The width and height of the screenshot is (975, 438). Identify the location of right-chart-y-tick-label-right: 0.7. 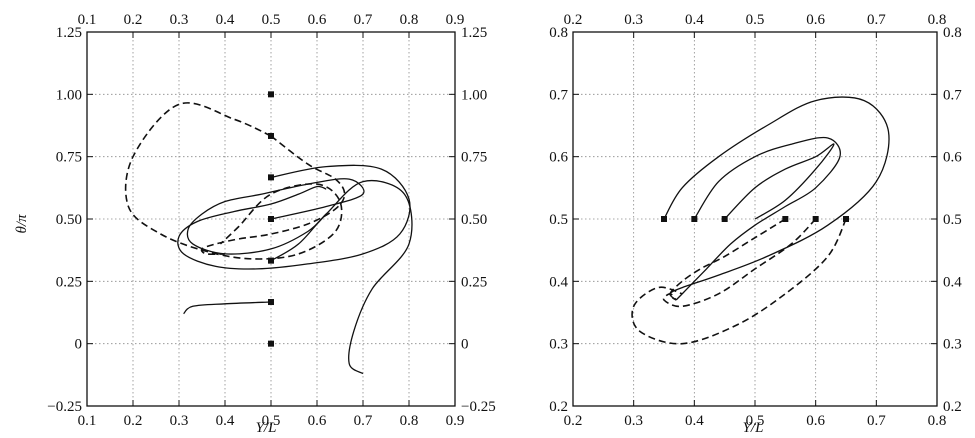
(952, 95).